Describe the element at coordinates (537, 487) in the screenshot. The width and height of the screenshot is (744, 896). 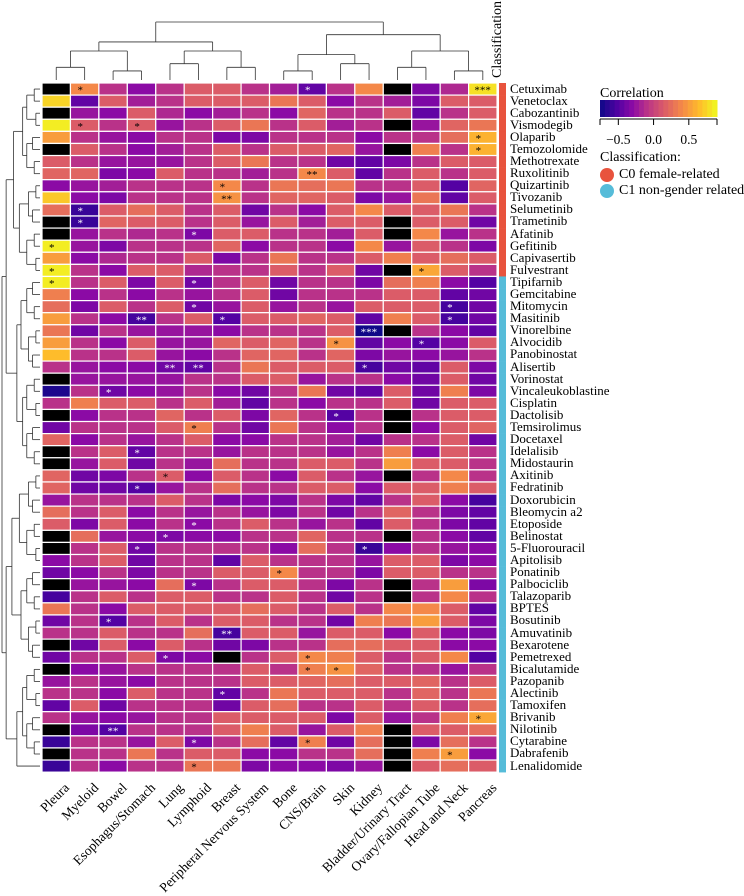
I see `row-label: Fedratinib` at that location.